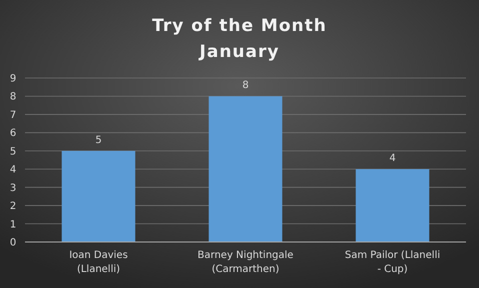 The width and height of the screenshot is (479, 288). Describe the element at coordinates (13, 152) in the screenshot. I see `y-tick-label: 5` at that location.